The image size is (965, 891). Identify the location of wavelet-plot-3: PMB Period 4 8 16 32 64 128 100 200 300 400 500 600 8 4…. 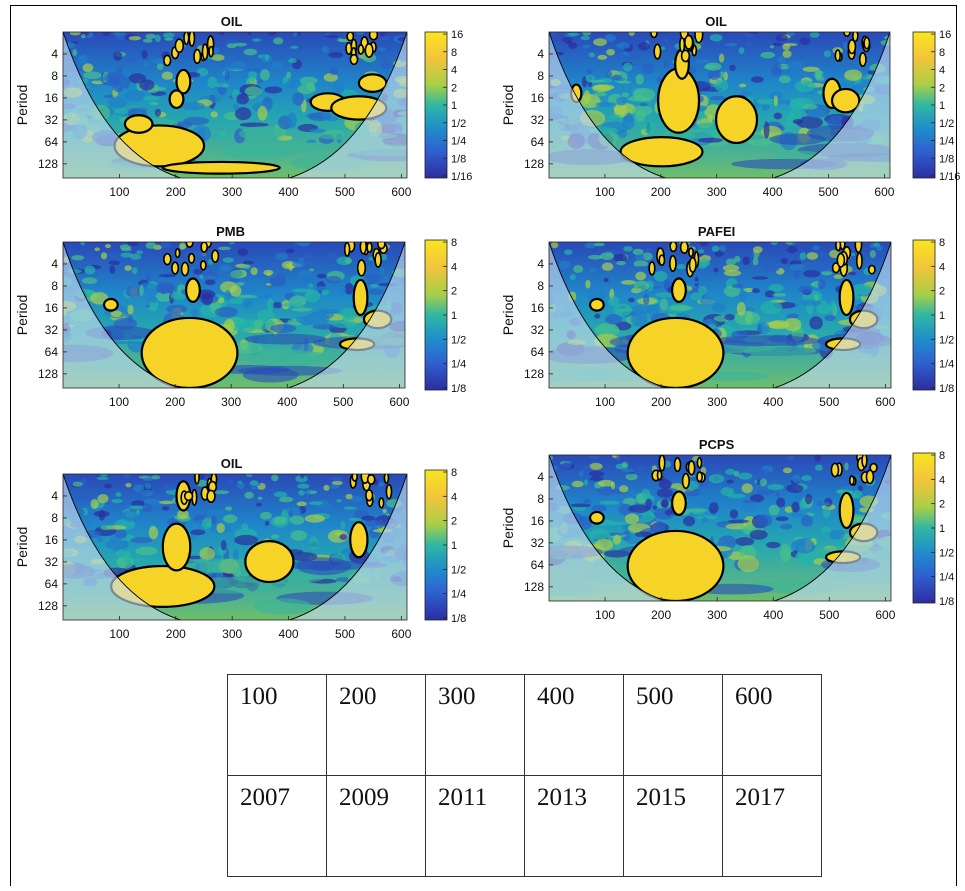
(240, 316).